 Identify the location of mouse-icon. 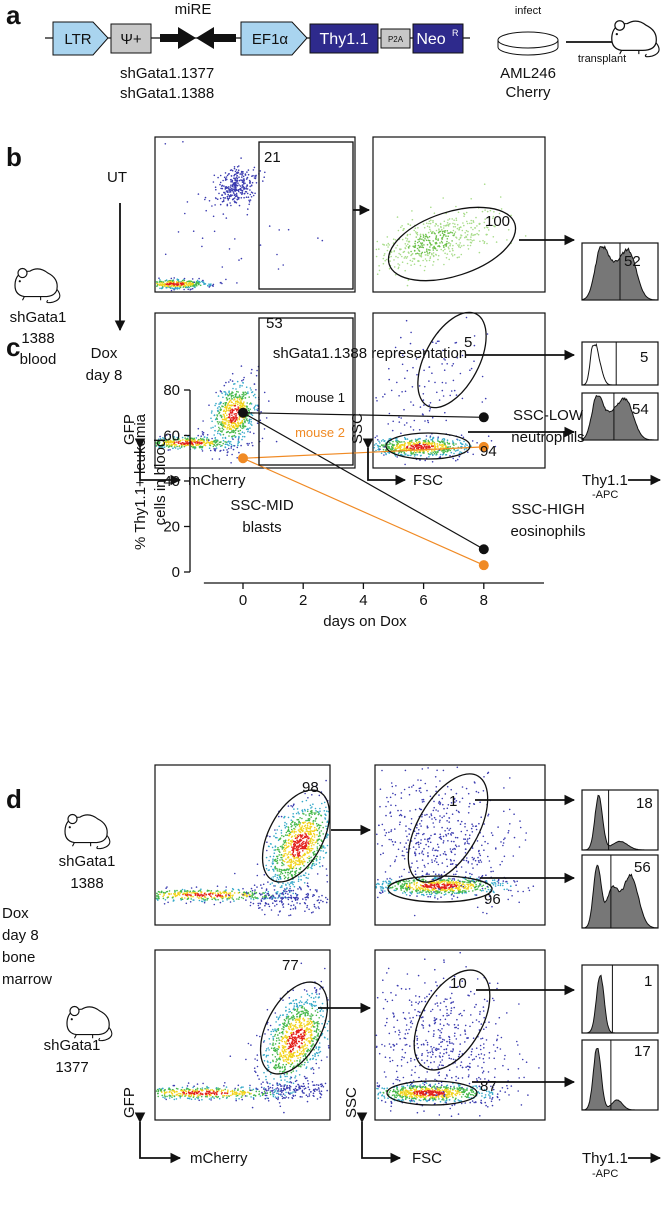
(635, 39).